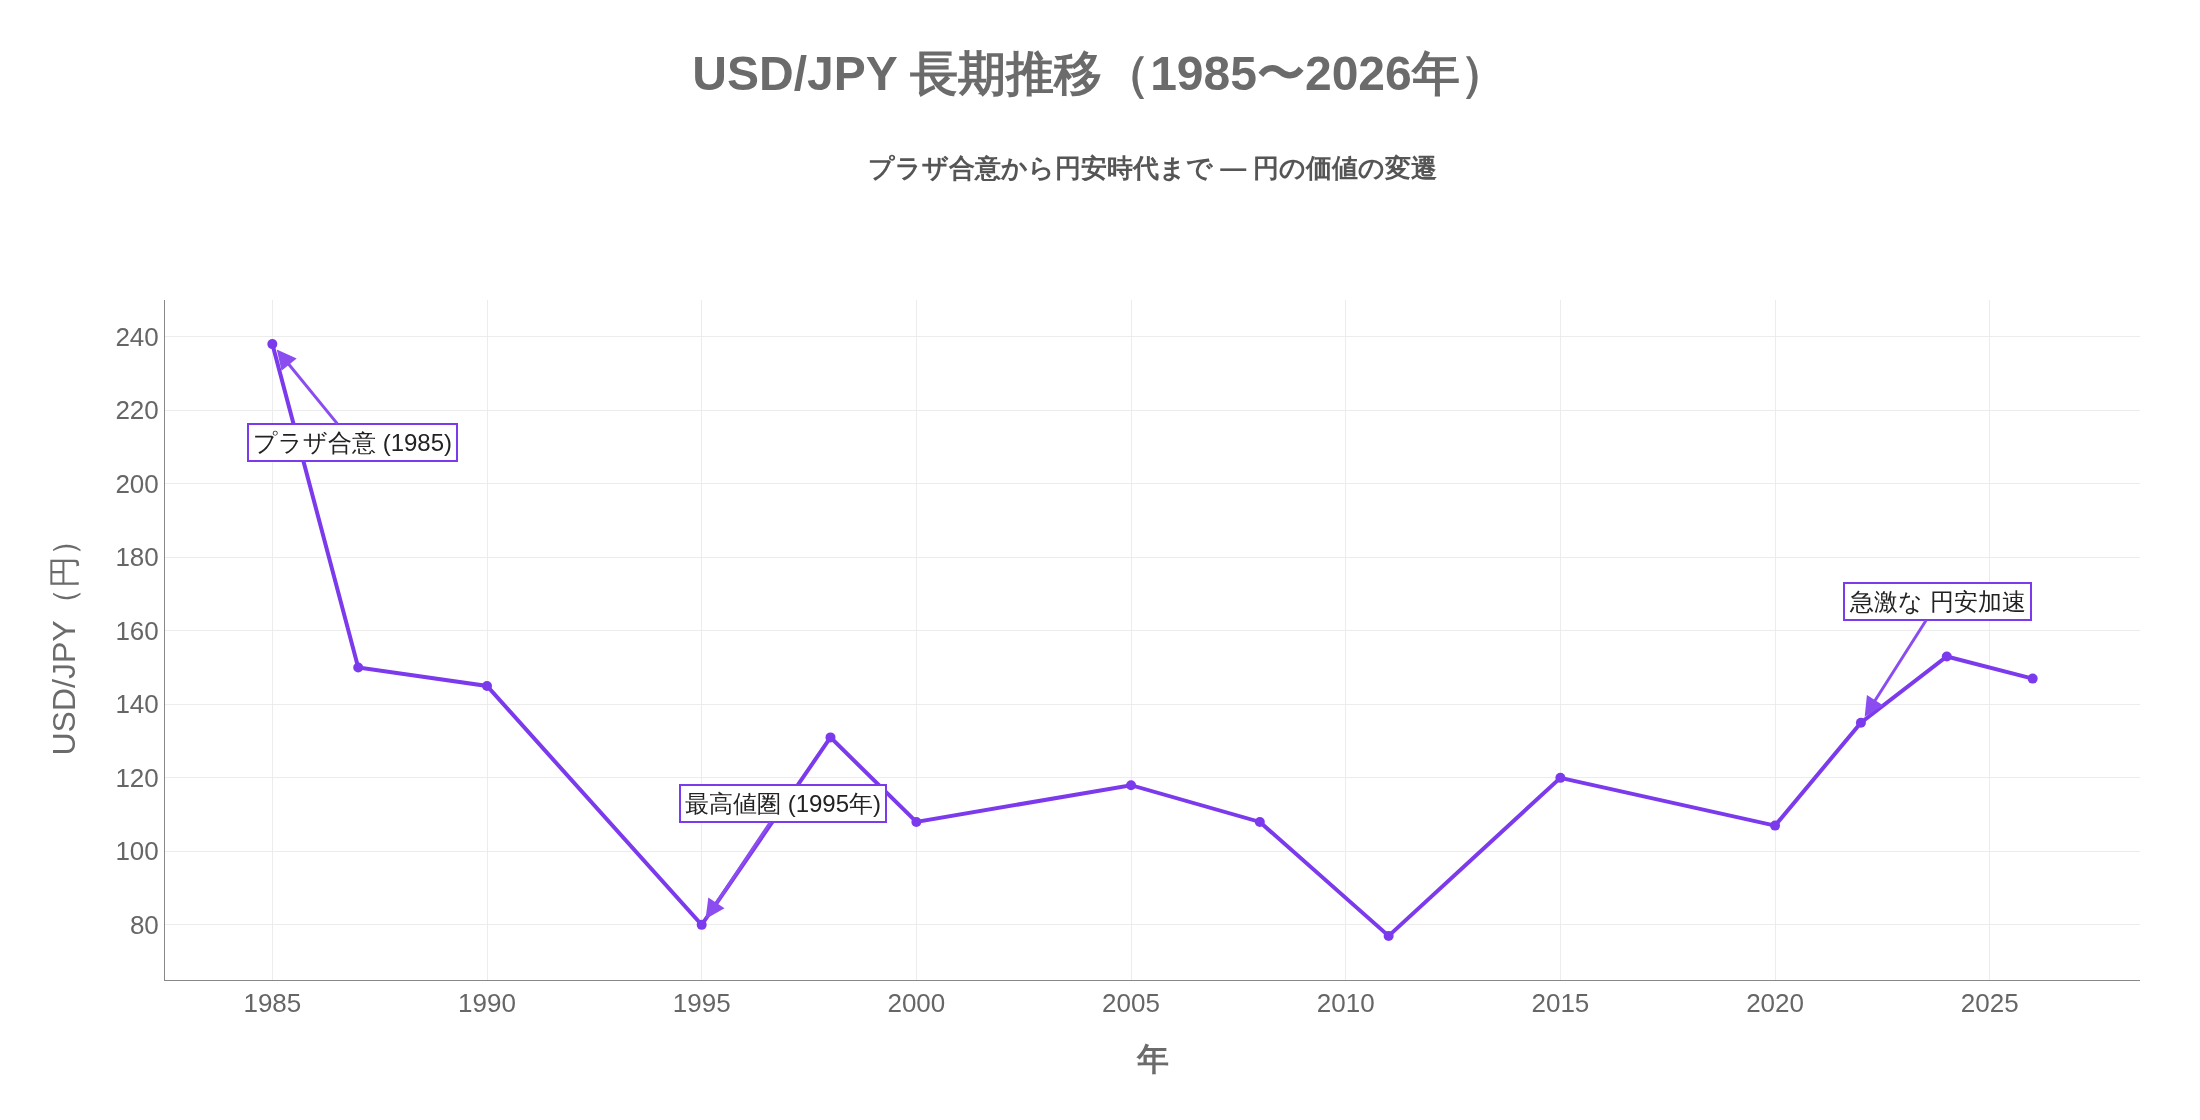  Describe the element at coordinates (137, 704) in the screenshot. I see `y-tick-label: 140` at that location.